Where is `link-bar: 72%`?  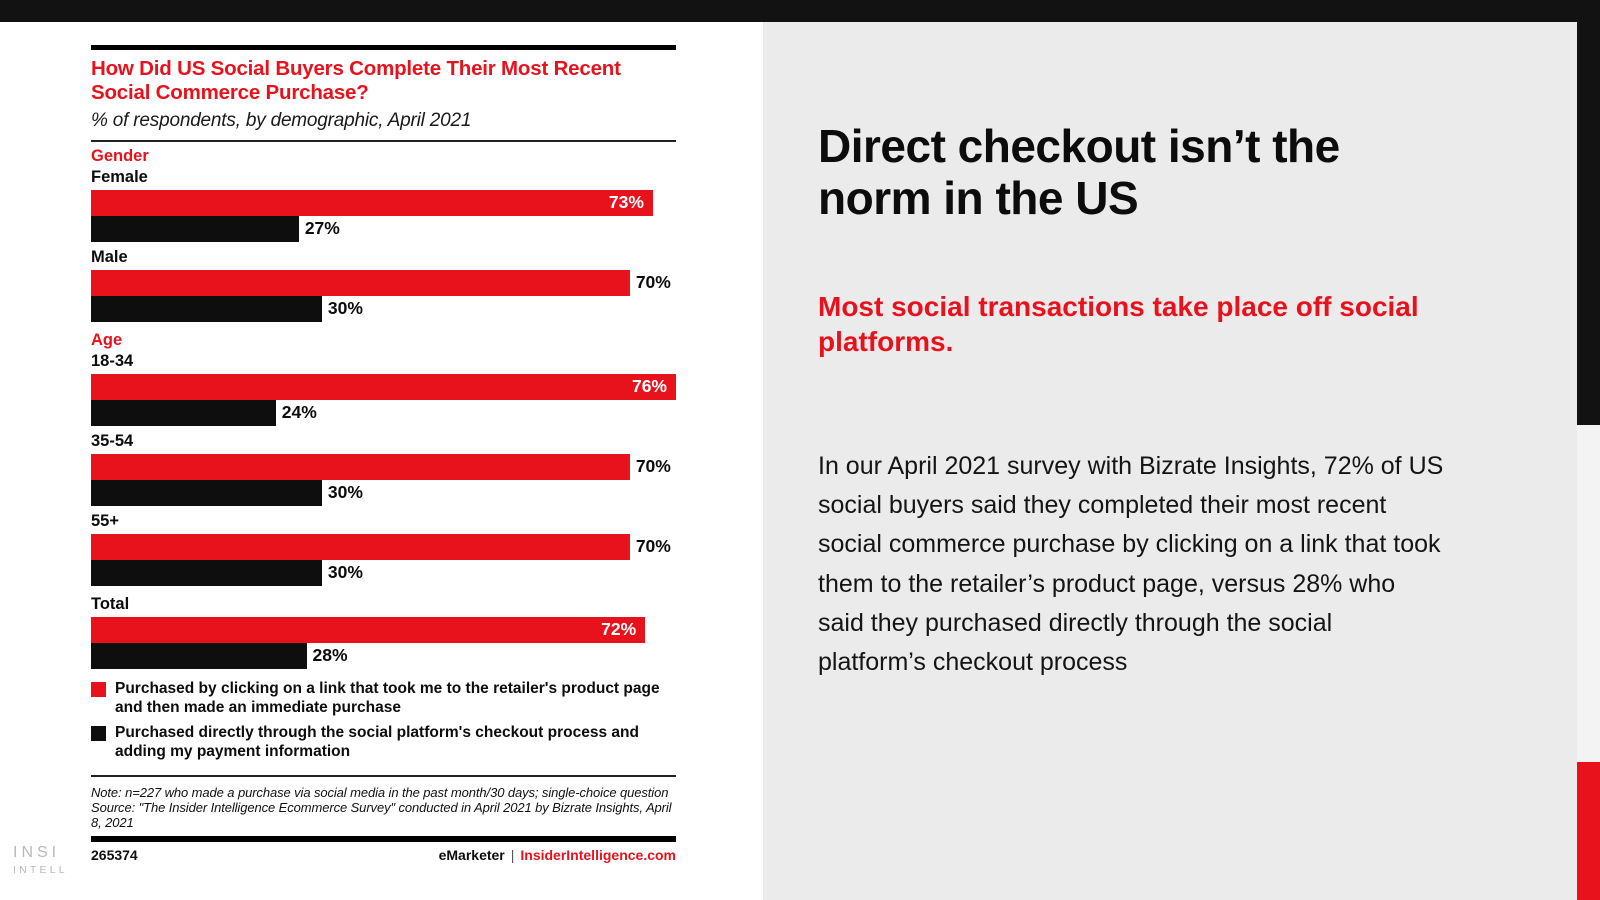
link-bar: 72% is located at coordinates (368, 629).